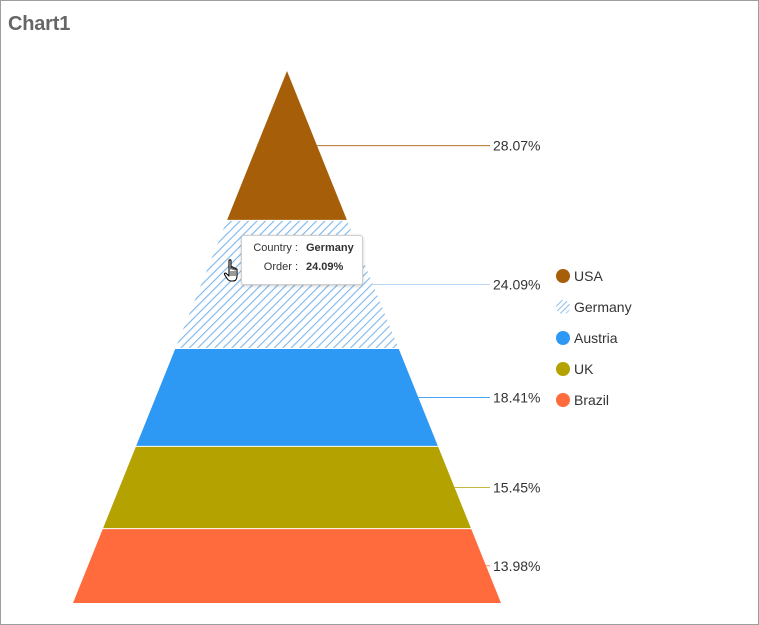 The image size is (759, 625). What do you see at coordinates (603, 307) in the screenshot?
I see `legend-label-germany: Germany` at bounding box center [603, 307].